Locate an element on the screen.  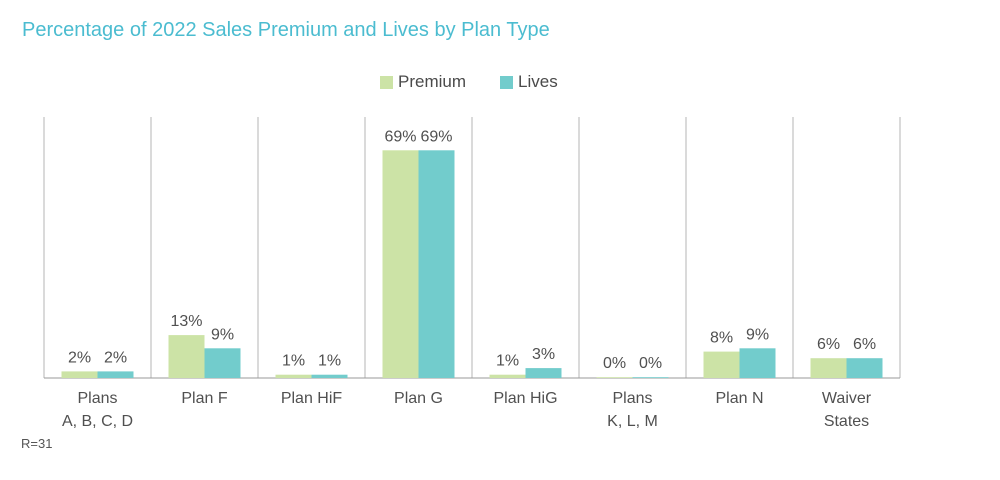
footnote: R=31 is located at coordinates (37, 443).